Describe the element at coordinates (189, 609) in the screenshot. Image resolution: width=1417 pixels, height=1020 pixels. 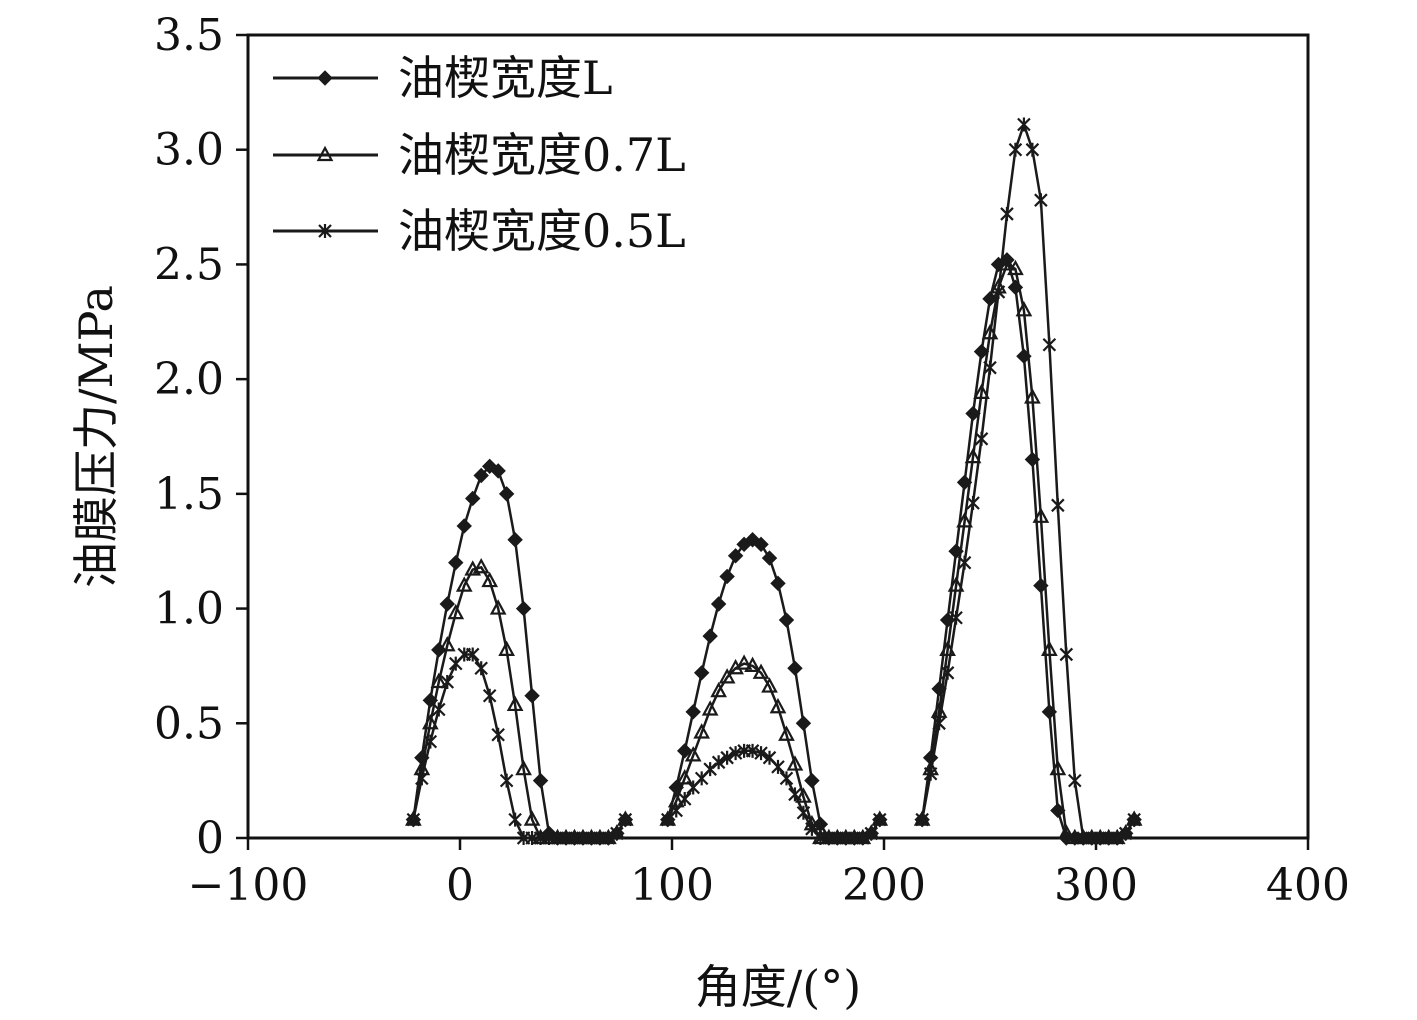
I see `y-tick-label: 1.0` at that location.